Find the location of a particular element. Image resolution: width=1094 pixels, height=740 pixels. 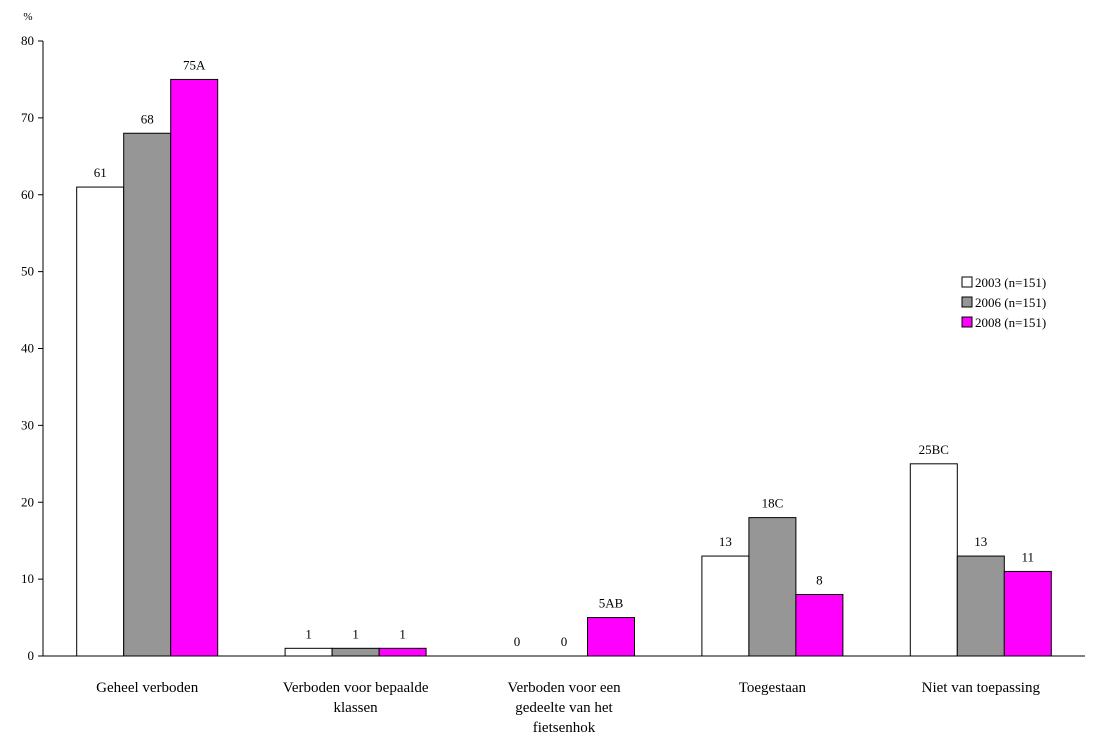

y-tick-label: 80 is located at coordinates (27, 40).